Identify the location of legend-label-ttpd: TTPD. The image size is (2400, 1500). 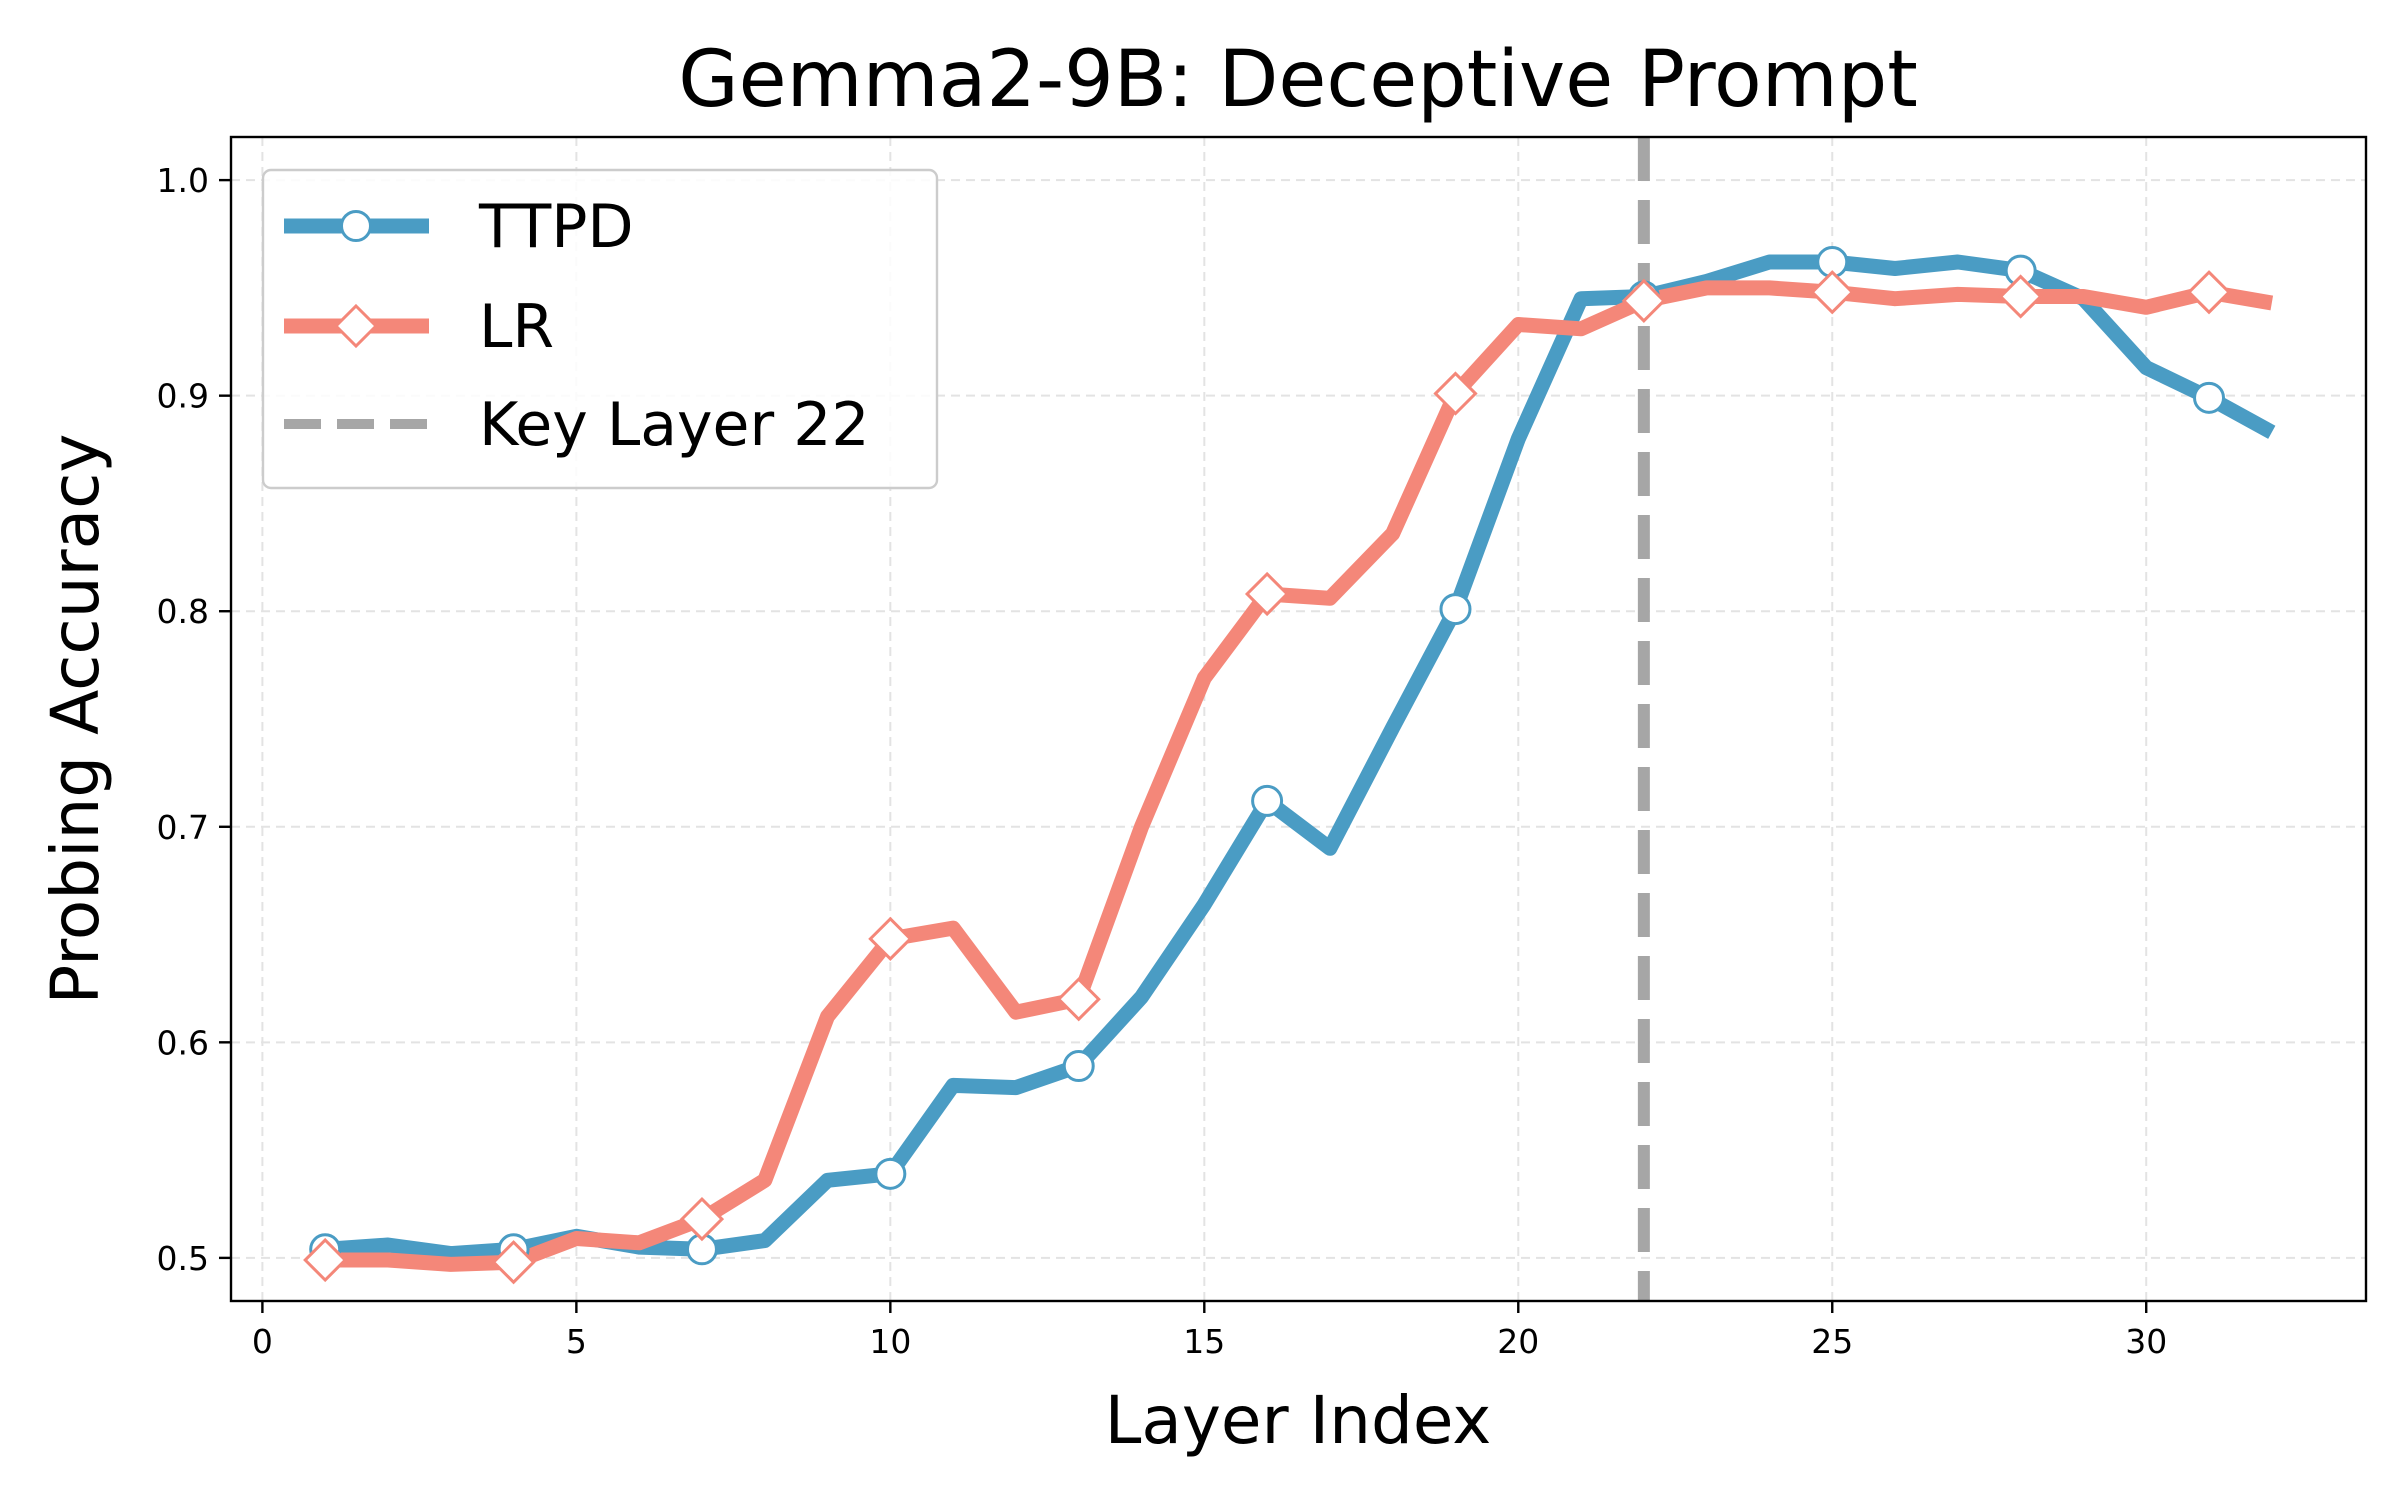
(556, 227).